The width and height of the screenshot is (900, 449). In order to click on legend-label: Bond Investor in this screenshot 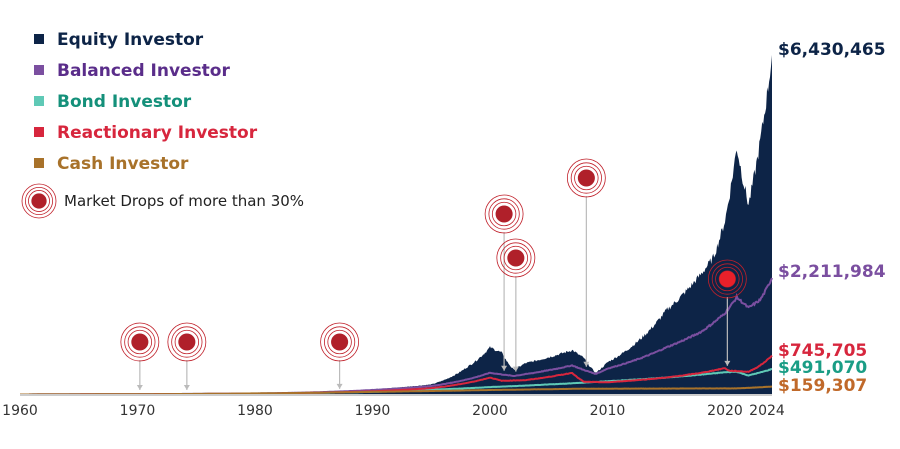, I will do `click(124, 102)`.